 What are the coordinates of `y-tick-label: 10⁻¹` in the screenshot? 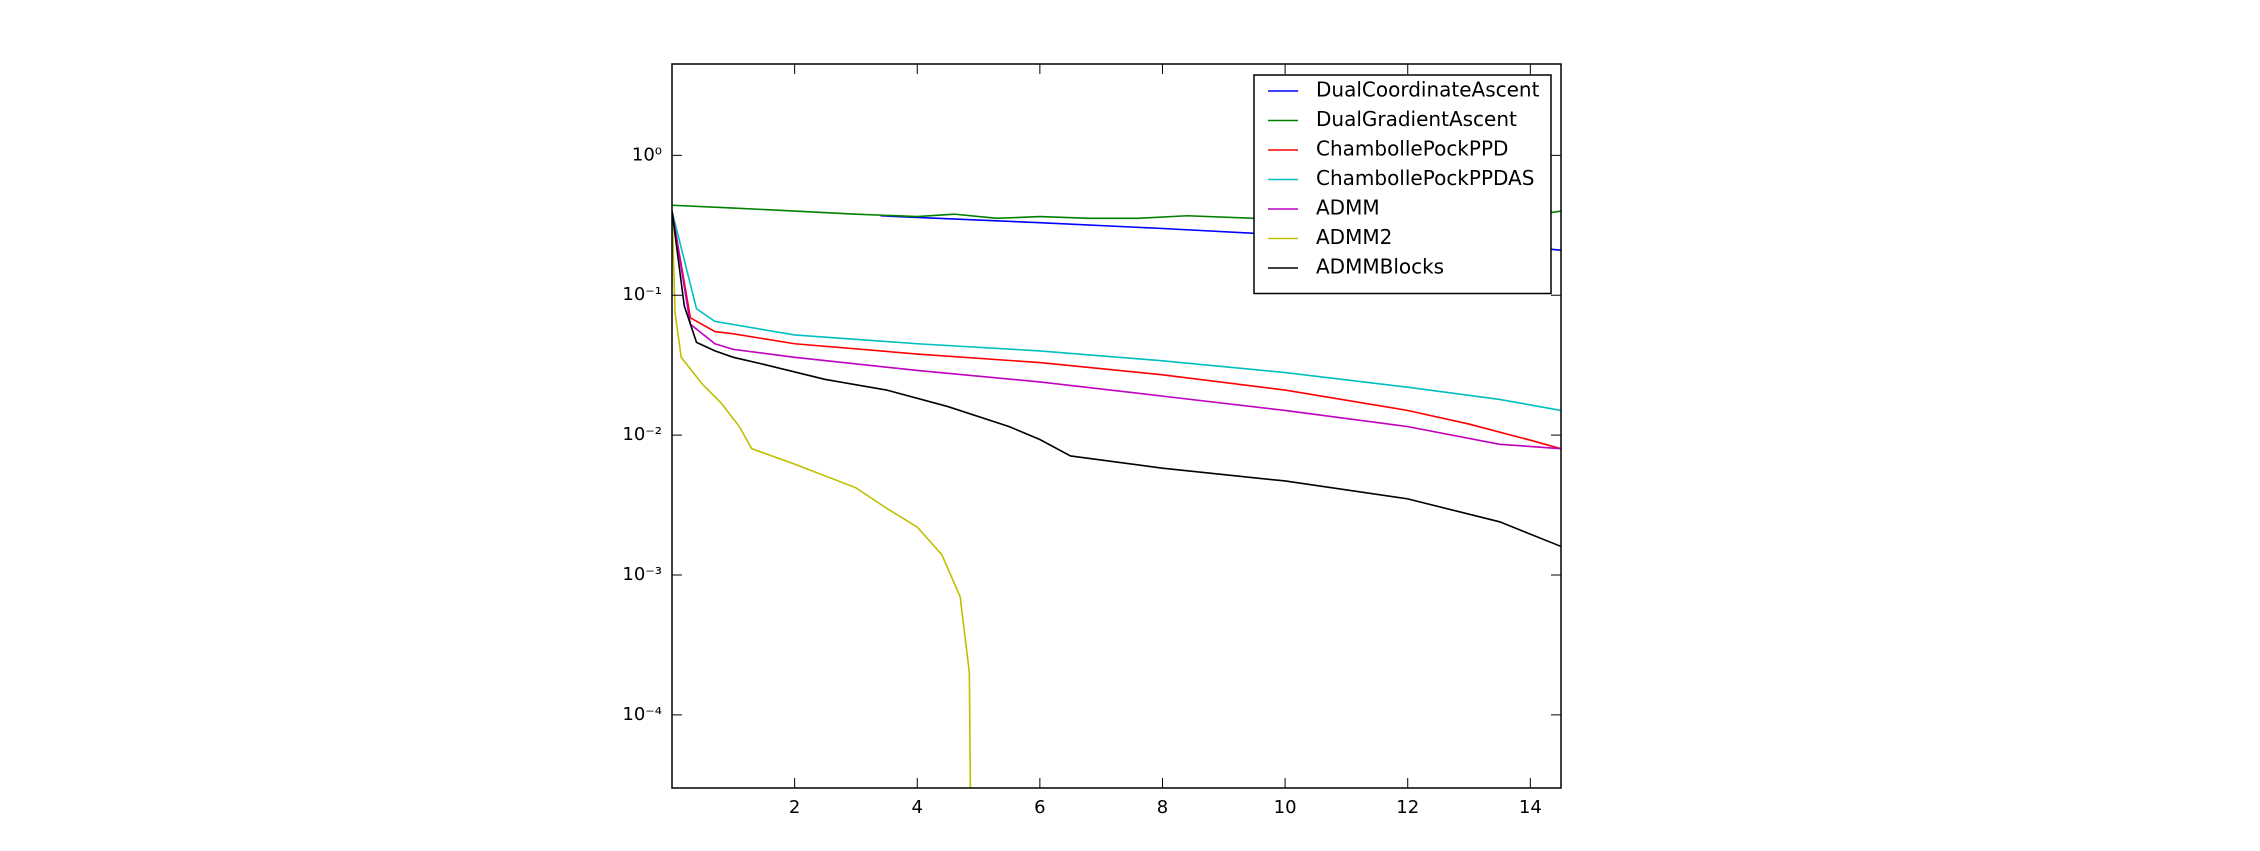 It's located at (642, 294).